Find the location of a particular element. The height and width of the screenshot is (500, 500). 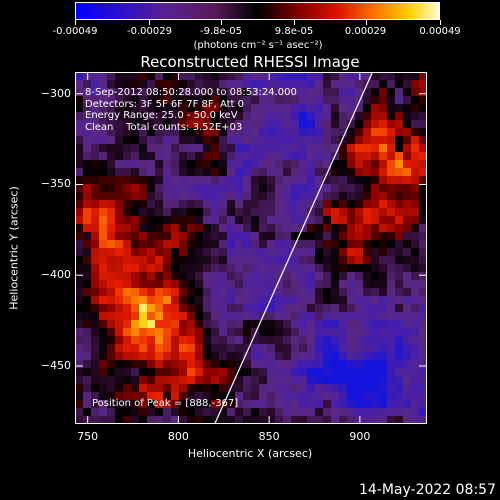

colorbar is located at coordinates (257, 11).